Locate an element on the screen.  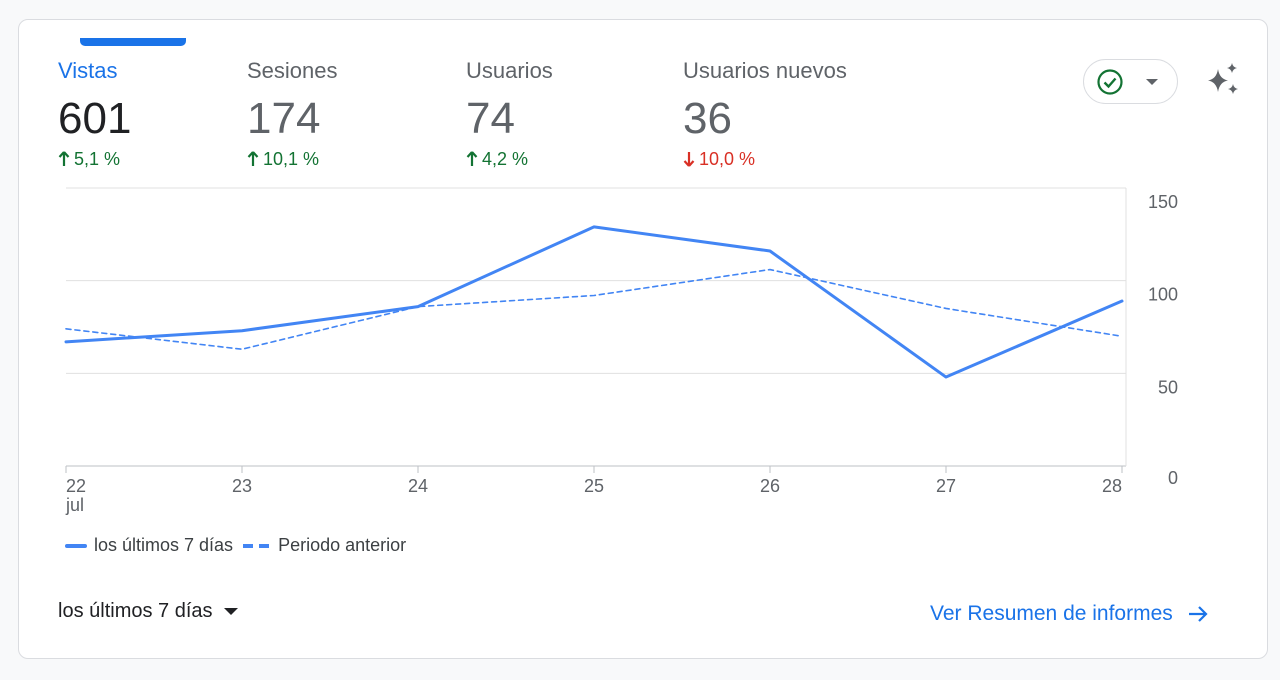
metric-delta: 10,1 % is located at coordinates (292, 159).